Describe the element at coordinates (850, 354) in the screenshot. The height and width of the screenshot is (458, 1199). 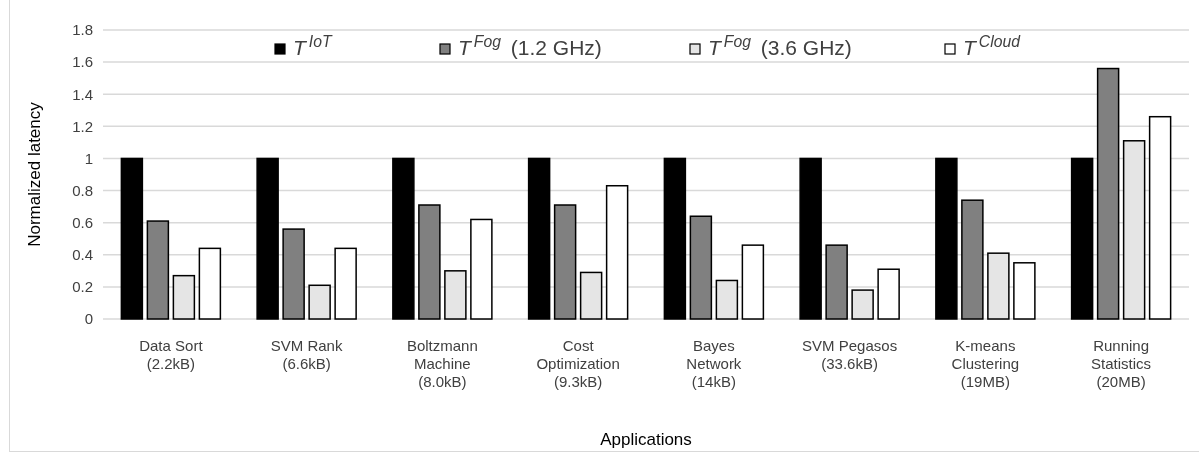
I see `x-tick-label: SVM Pegasos (33.6kB)` at that location.